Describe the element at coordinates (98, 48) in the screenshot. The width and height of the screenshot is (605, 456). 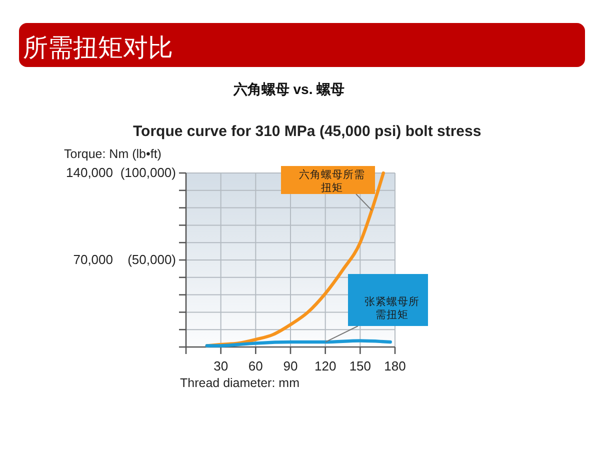
I see `chart-title: 所需扭矩对比` at that location.